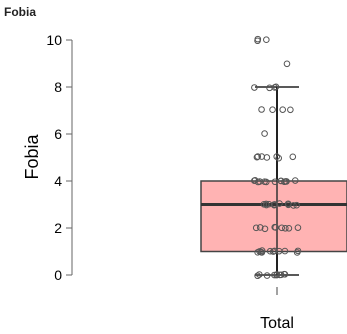  I want to click on y-tick-label-8: 8, so click(58, 87).